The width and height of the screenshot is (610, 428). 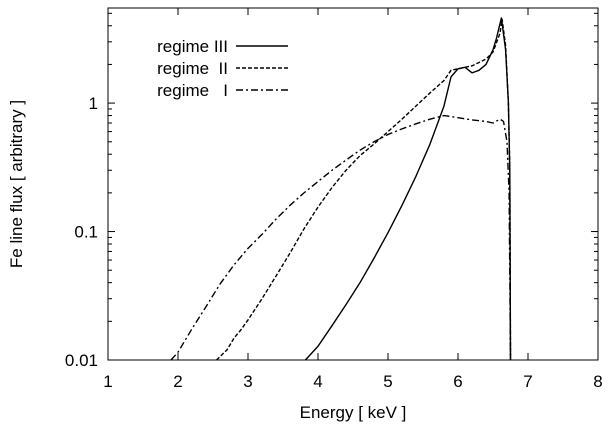 What do you see at coordinates (192, 90) in the screenshot?
I see `legend-label-3: regime I` at bounding box center [192, 90].